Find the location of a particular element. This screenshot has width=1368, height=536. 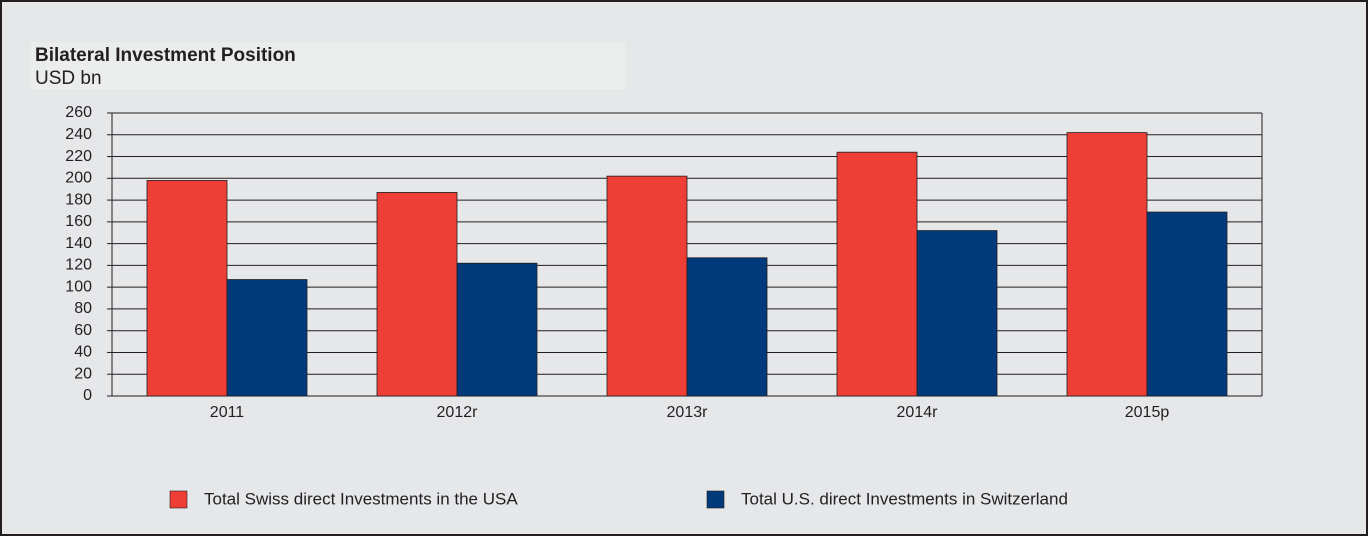

y-tick-label: 0 is located at coordinates (87, 395).